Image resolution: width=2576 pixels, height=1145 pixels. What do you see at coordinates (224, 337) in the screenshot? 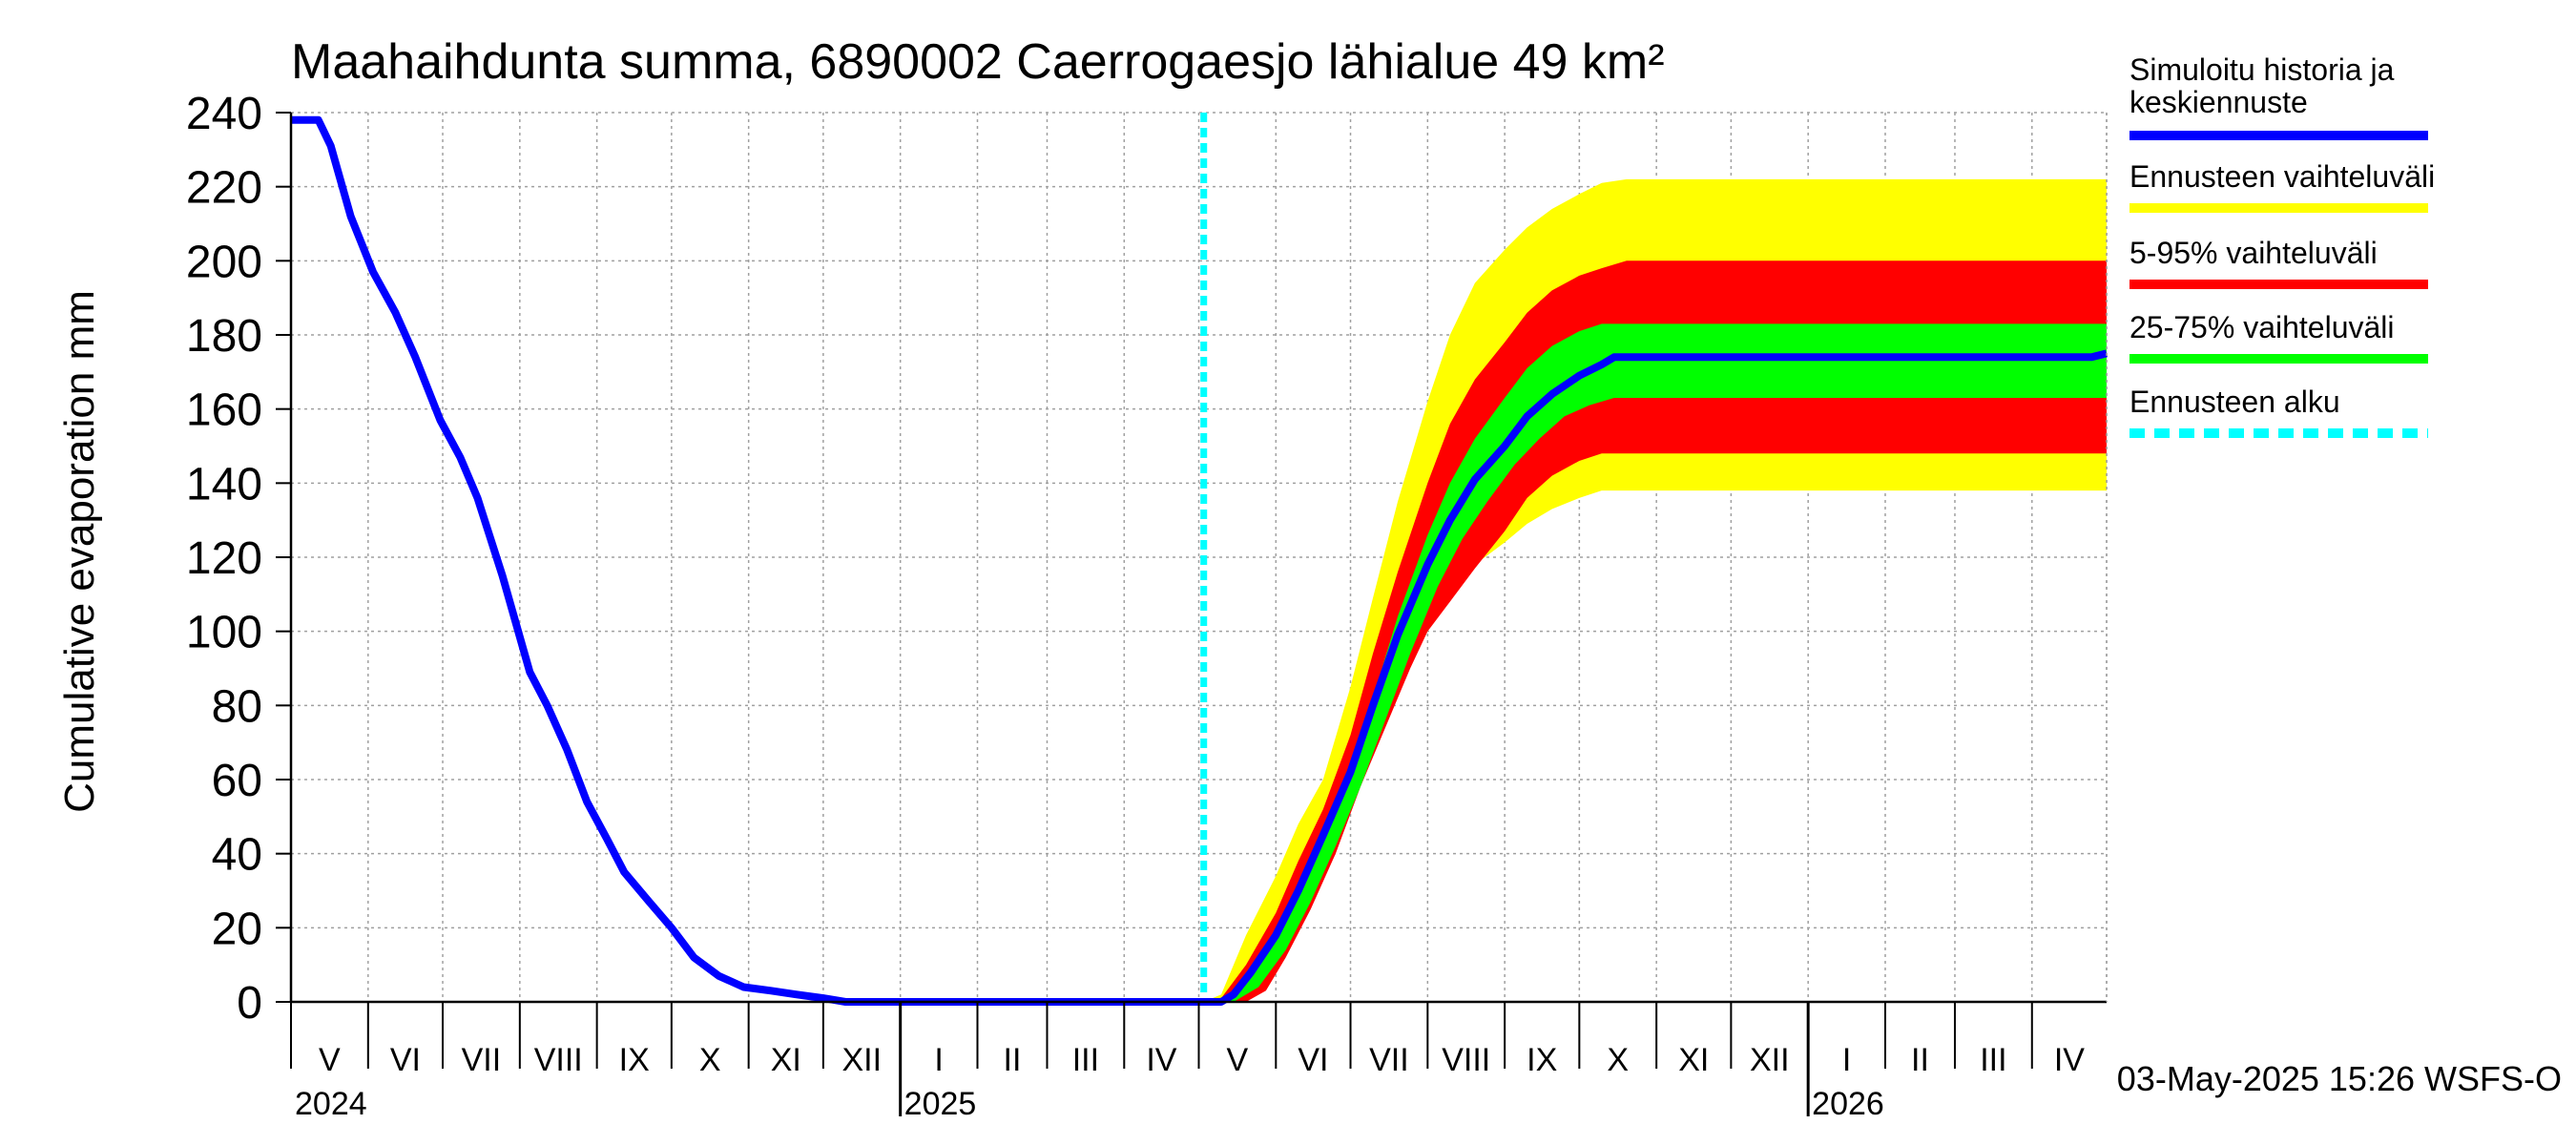
I see `y-tick-label: 180` at bounding box center [224, 337].